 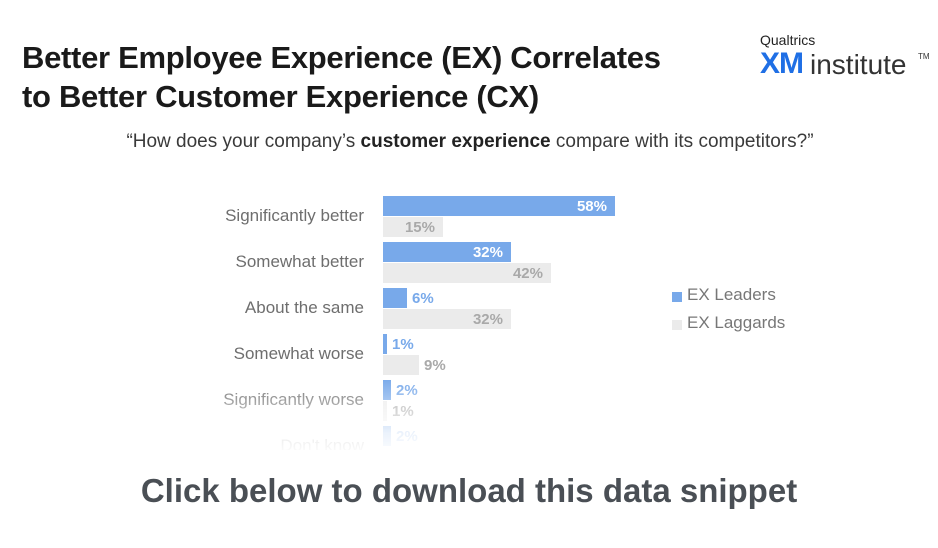 I want to click on question-suffix: compare with its competitors?”, so click(x=682, y=141).